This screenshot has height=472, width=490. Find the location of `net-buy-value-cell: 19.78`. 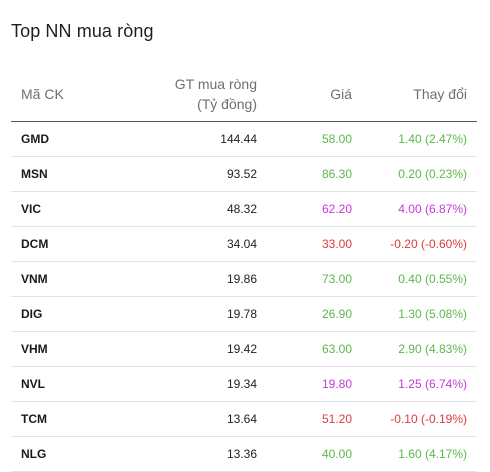

net-buy-value-cell: 19.78 is located at coordinates (185, 314).